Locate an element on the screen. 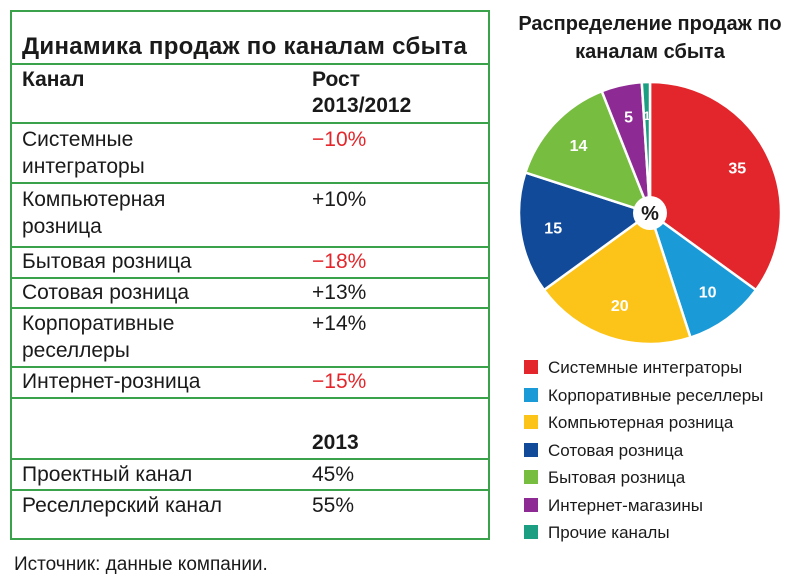 The height and width of the screenshot is (587, 800). chart-title: Распределение продаж по каналам сбыта is located at coordinates (650, 38).